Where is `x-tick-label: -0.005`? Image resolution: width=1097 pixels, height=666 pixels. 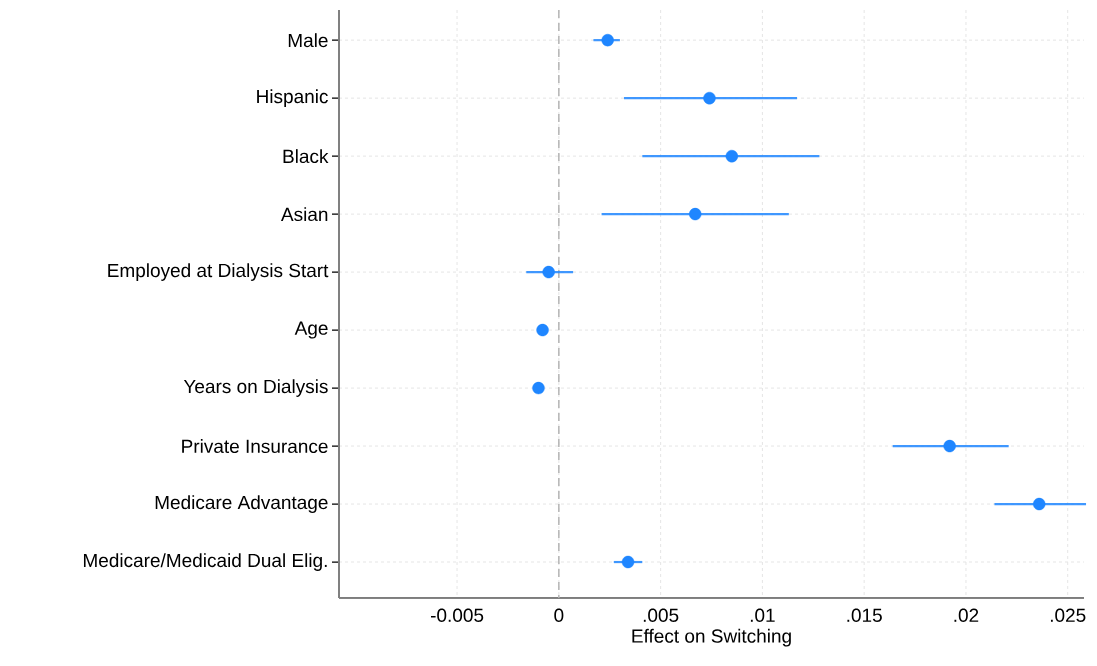
x-tick-label: -0.005 is located at coordinates (457, 615).